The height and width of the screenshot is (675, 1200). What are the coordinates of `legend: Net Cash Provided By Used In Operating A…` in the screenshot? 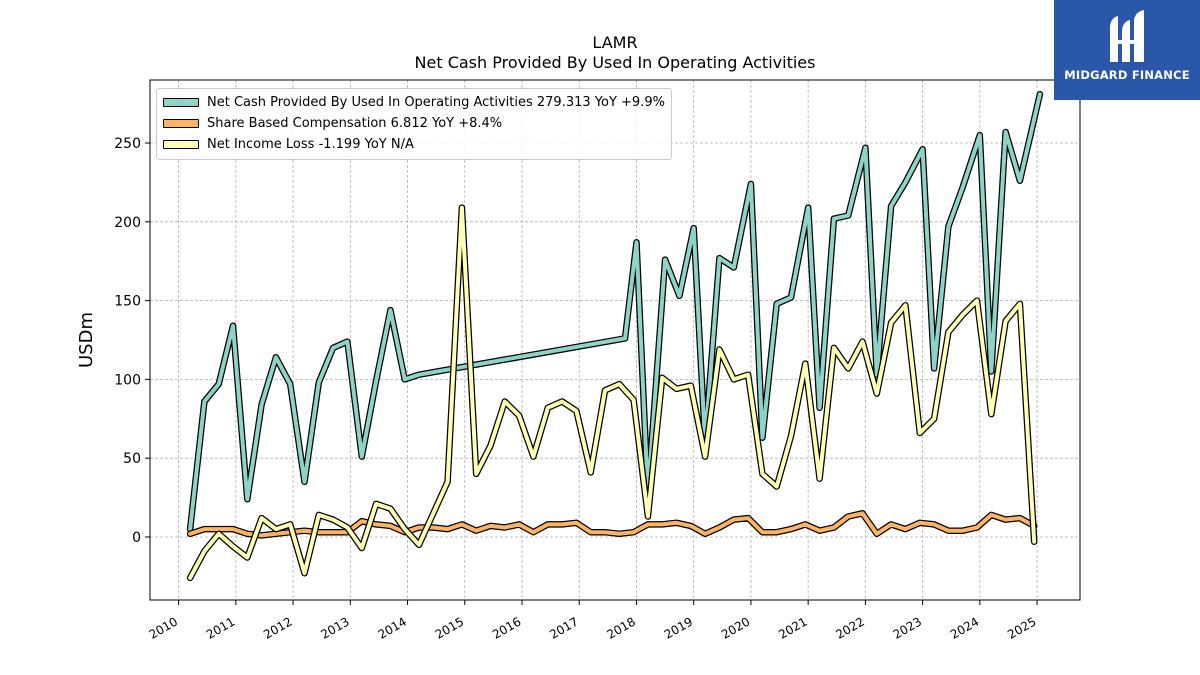 It's located at (414, 124).